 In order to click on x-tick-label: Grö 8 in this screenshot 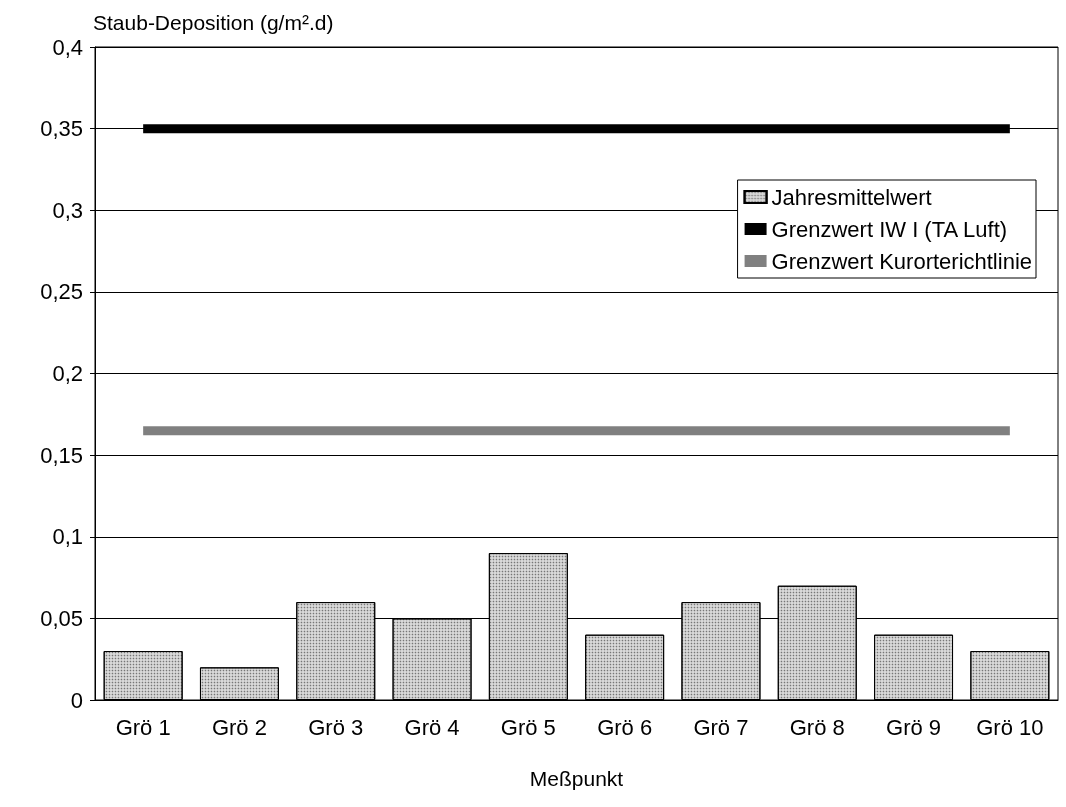, I will do `click(817, 727)`.